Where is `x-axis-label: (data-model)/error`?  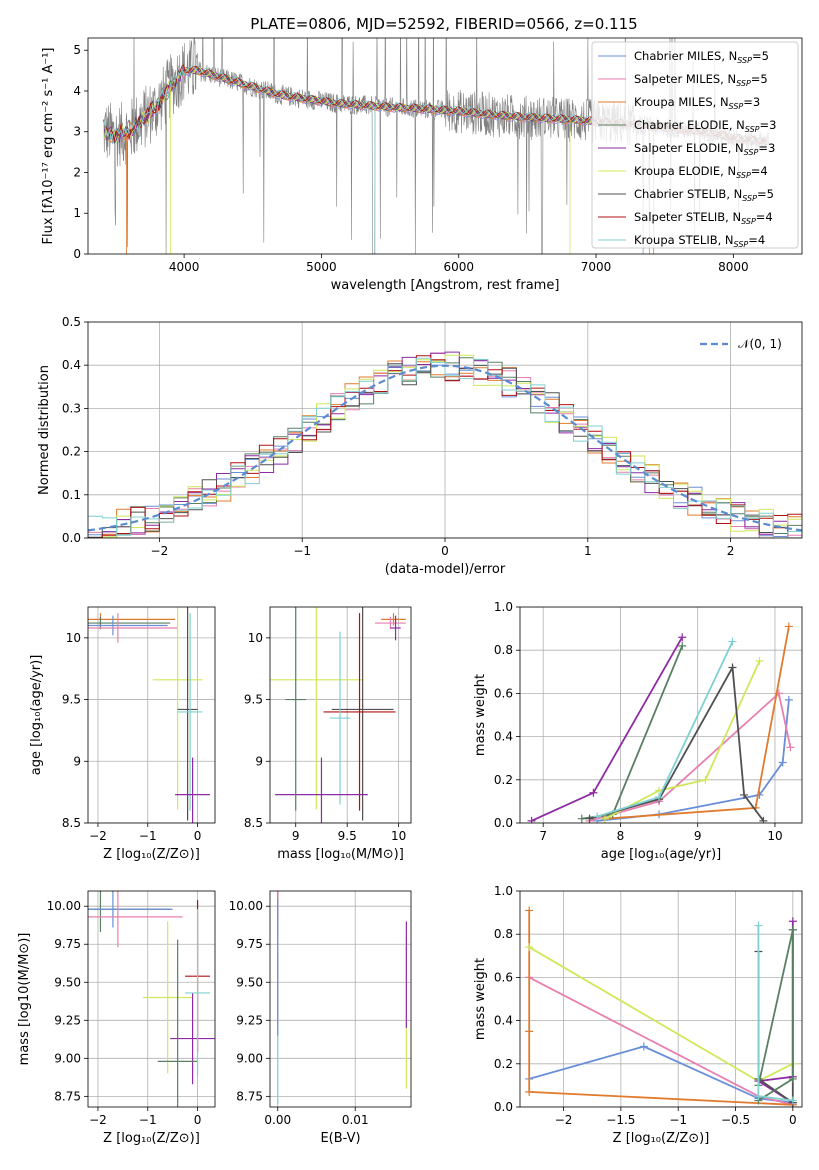
x-axis-label: (data-model)/error is located at coordinates (445, 569).